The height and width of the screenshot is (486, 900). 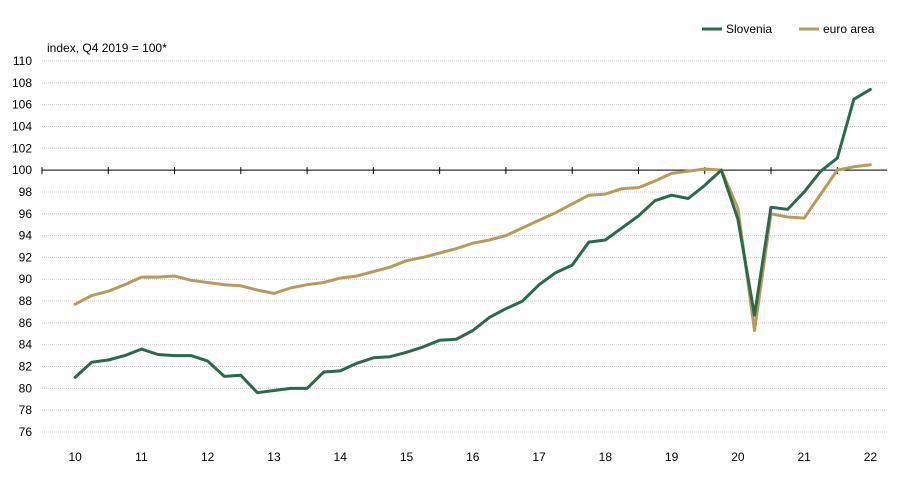 I want to click on reference-line-group, so click(x=464, y=171).